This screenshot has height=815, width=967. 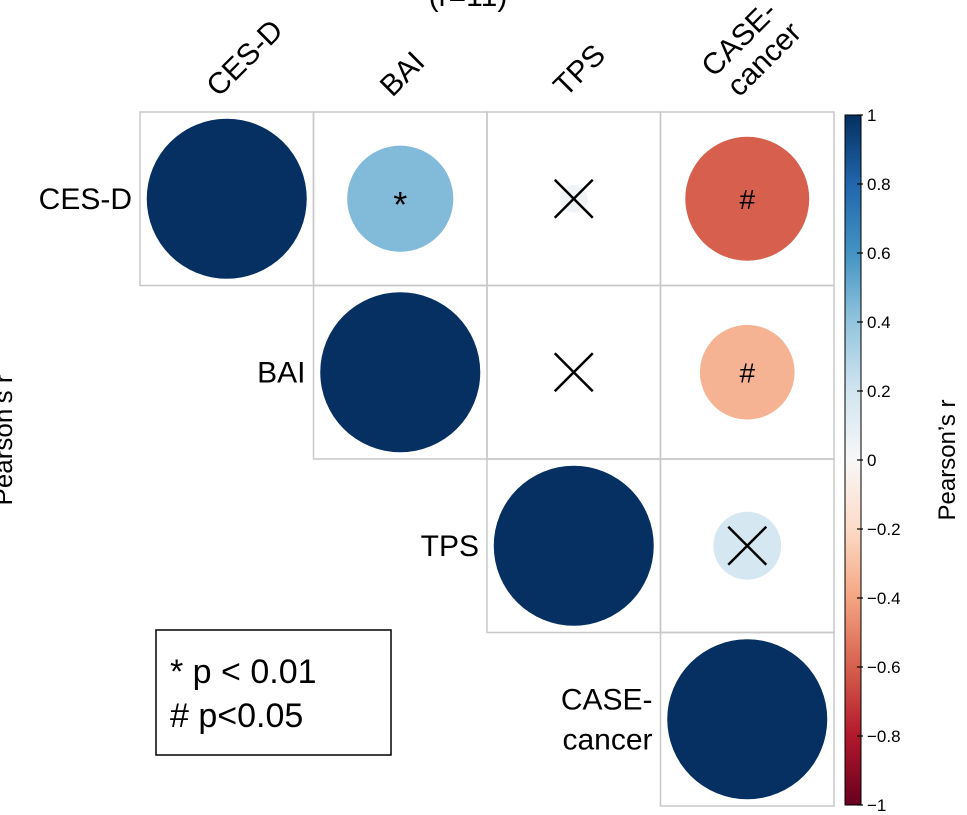 I want to click on row-label: BAI, so click(x=281, y=372).